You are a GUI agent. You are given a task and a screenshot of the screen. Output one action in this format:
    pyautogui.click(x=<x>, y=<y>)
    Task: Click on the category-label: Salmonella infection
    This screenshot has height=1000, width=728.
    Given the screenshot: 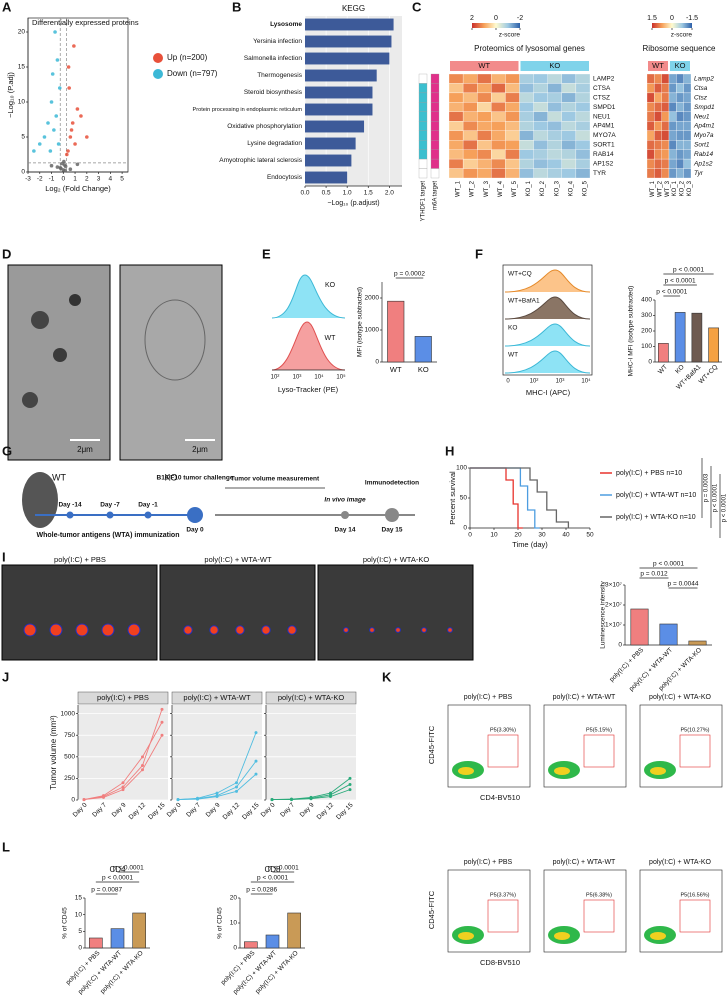 What is the action you would take?
    pyautogui.click(x=273, y=58)
    